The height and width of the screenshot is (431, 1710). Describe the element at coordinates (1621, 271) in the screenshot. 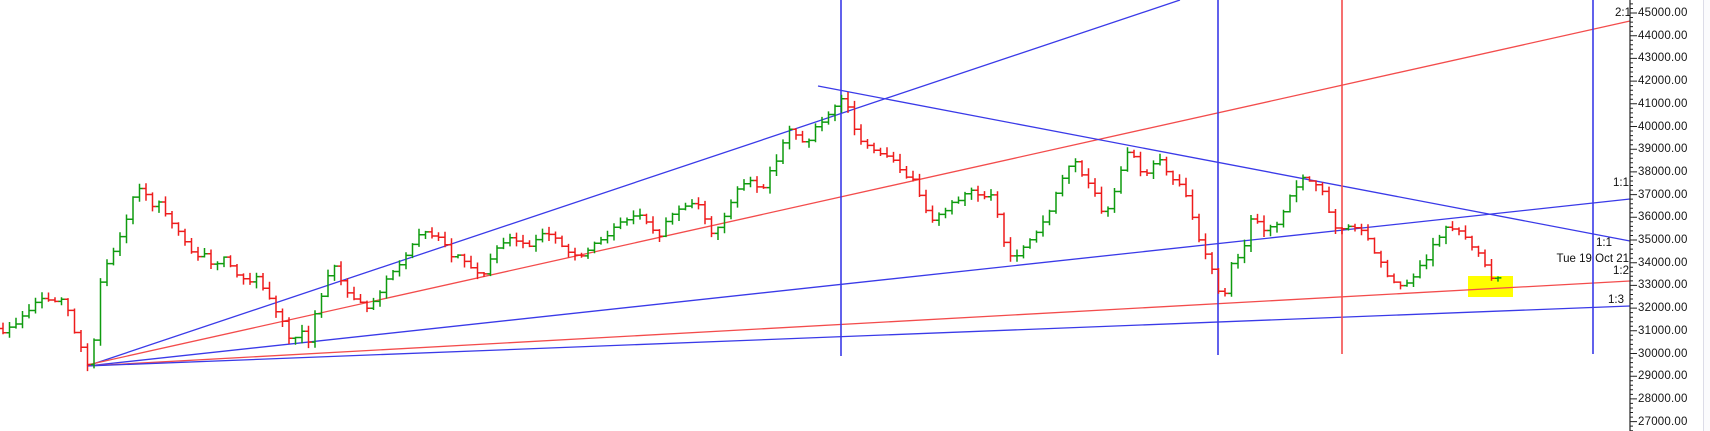

I see `gann-ratio-label: 1:2` at that location.